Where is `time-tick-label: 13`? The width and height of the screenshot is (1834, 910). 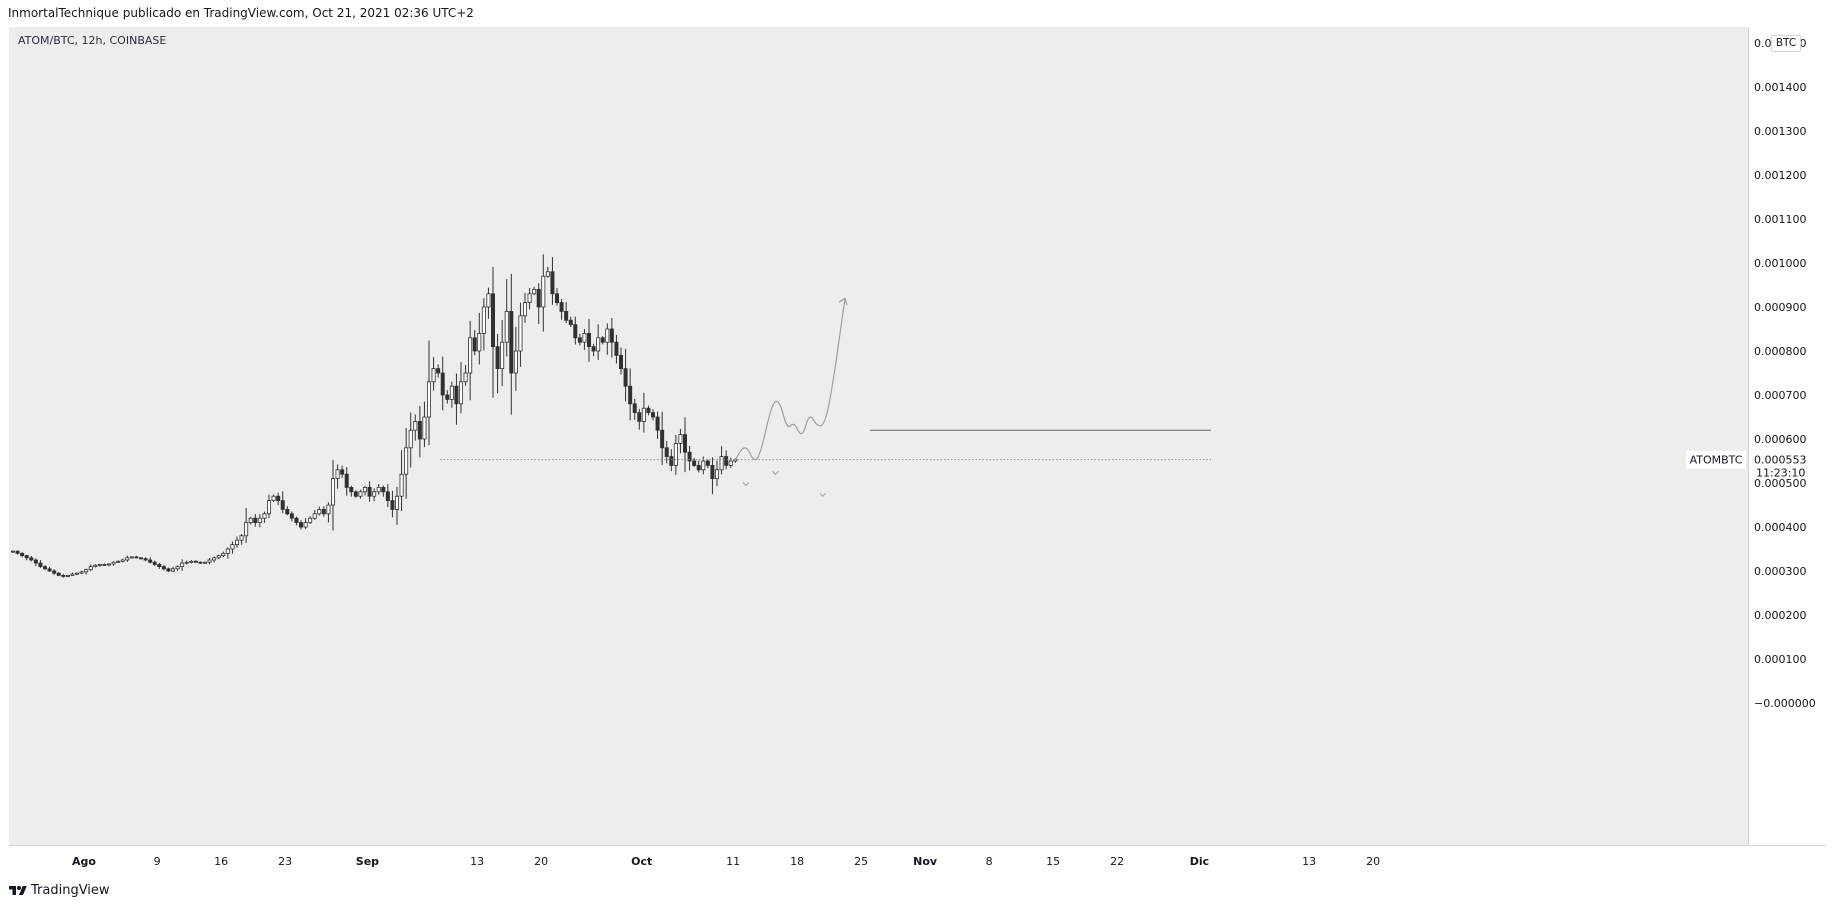
time-tick-label: 13 is located at coordinates (477, 861).